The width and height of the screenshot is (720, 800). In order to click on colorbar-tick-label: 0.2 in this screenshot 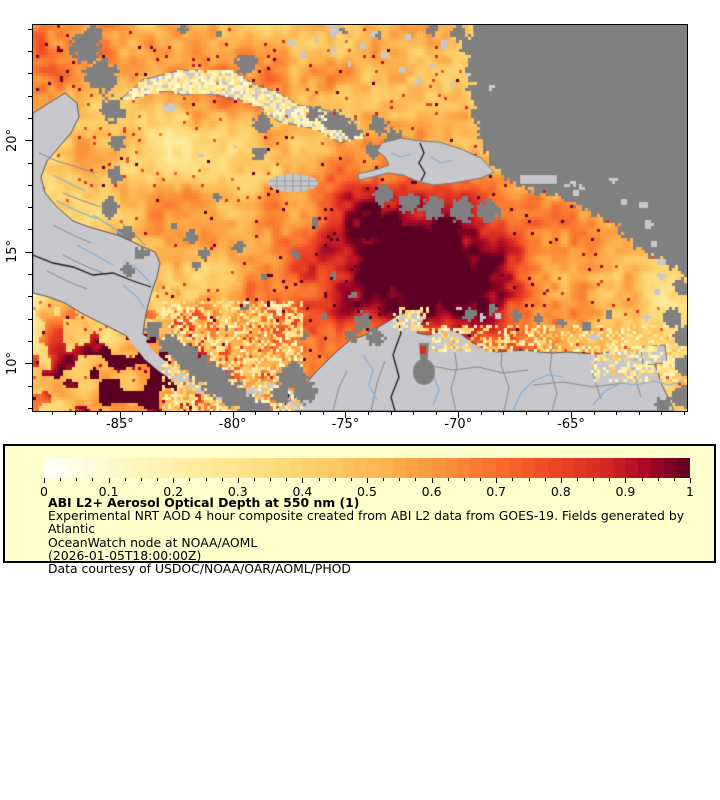, I will do `click(173, 491)`.